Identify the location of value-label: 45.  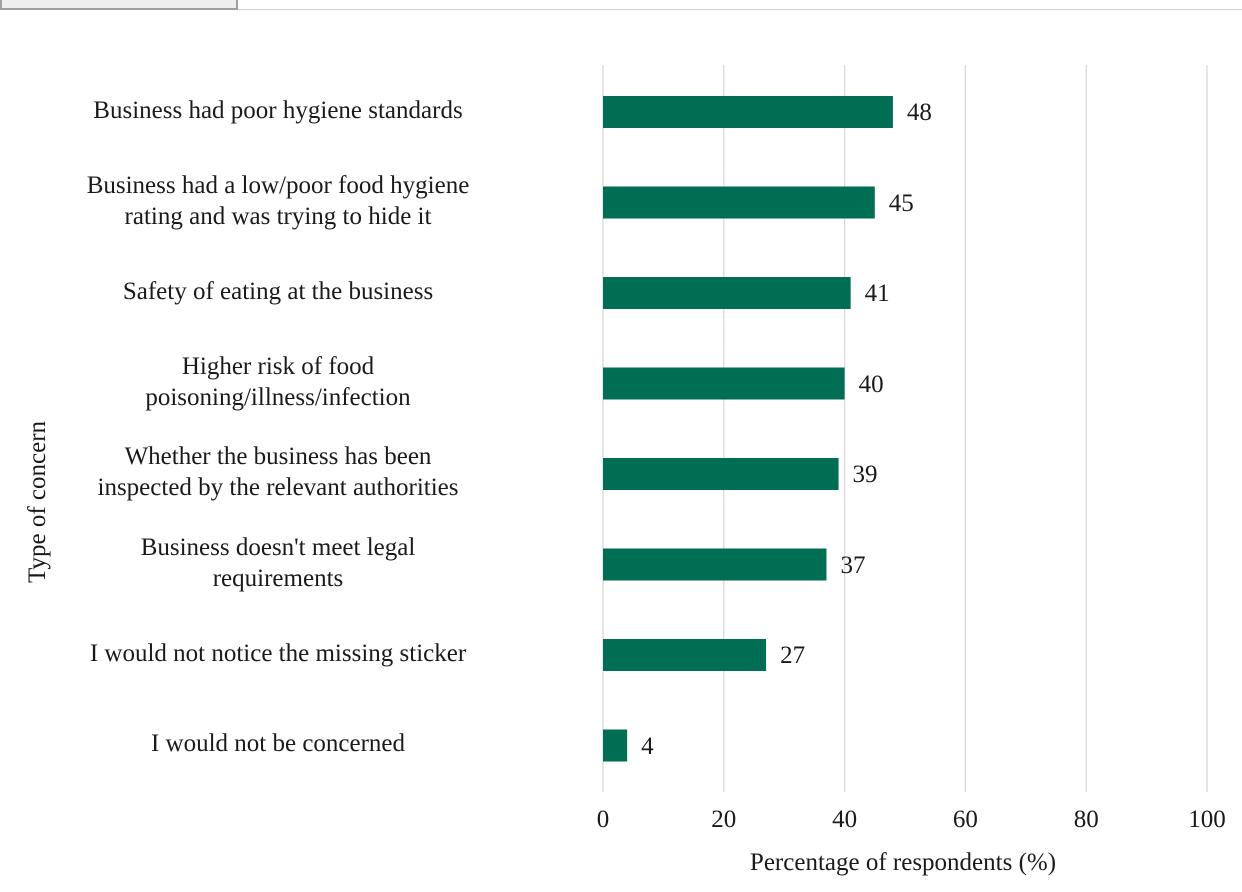
(901, 203).